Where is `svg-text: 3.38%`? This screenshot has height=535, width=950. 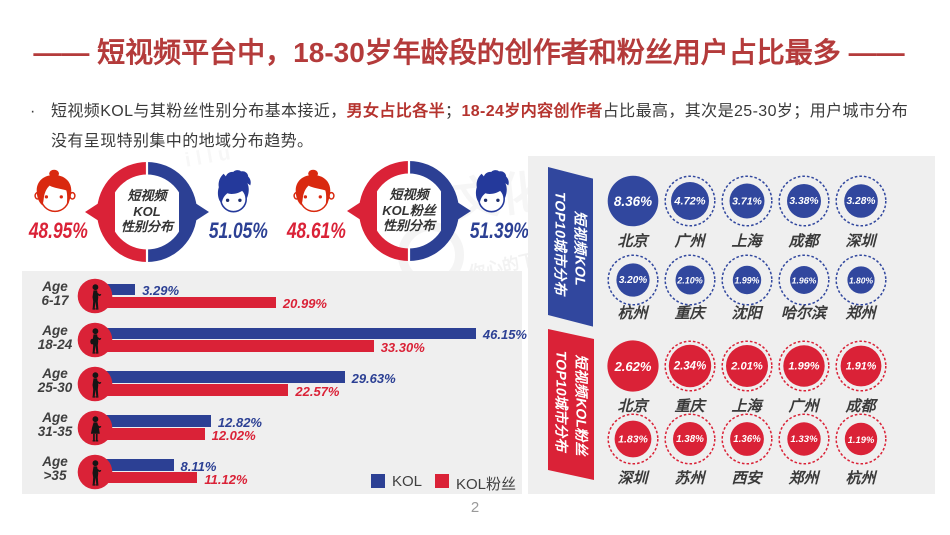
svg-text: 3.38% is located at coordinates (803, 201).